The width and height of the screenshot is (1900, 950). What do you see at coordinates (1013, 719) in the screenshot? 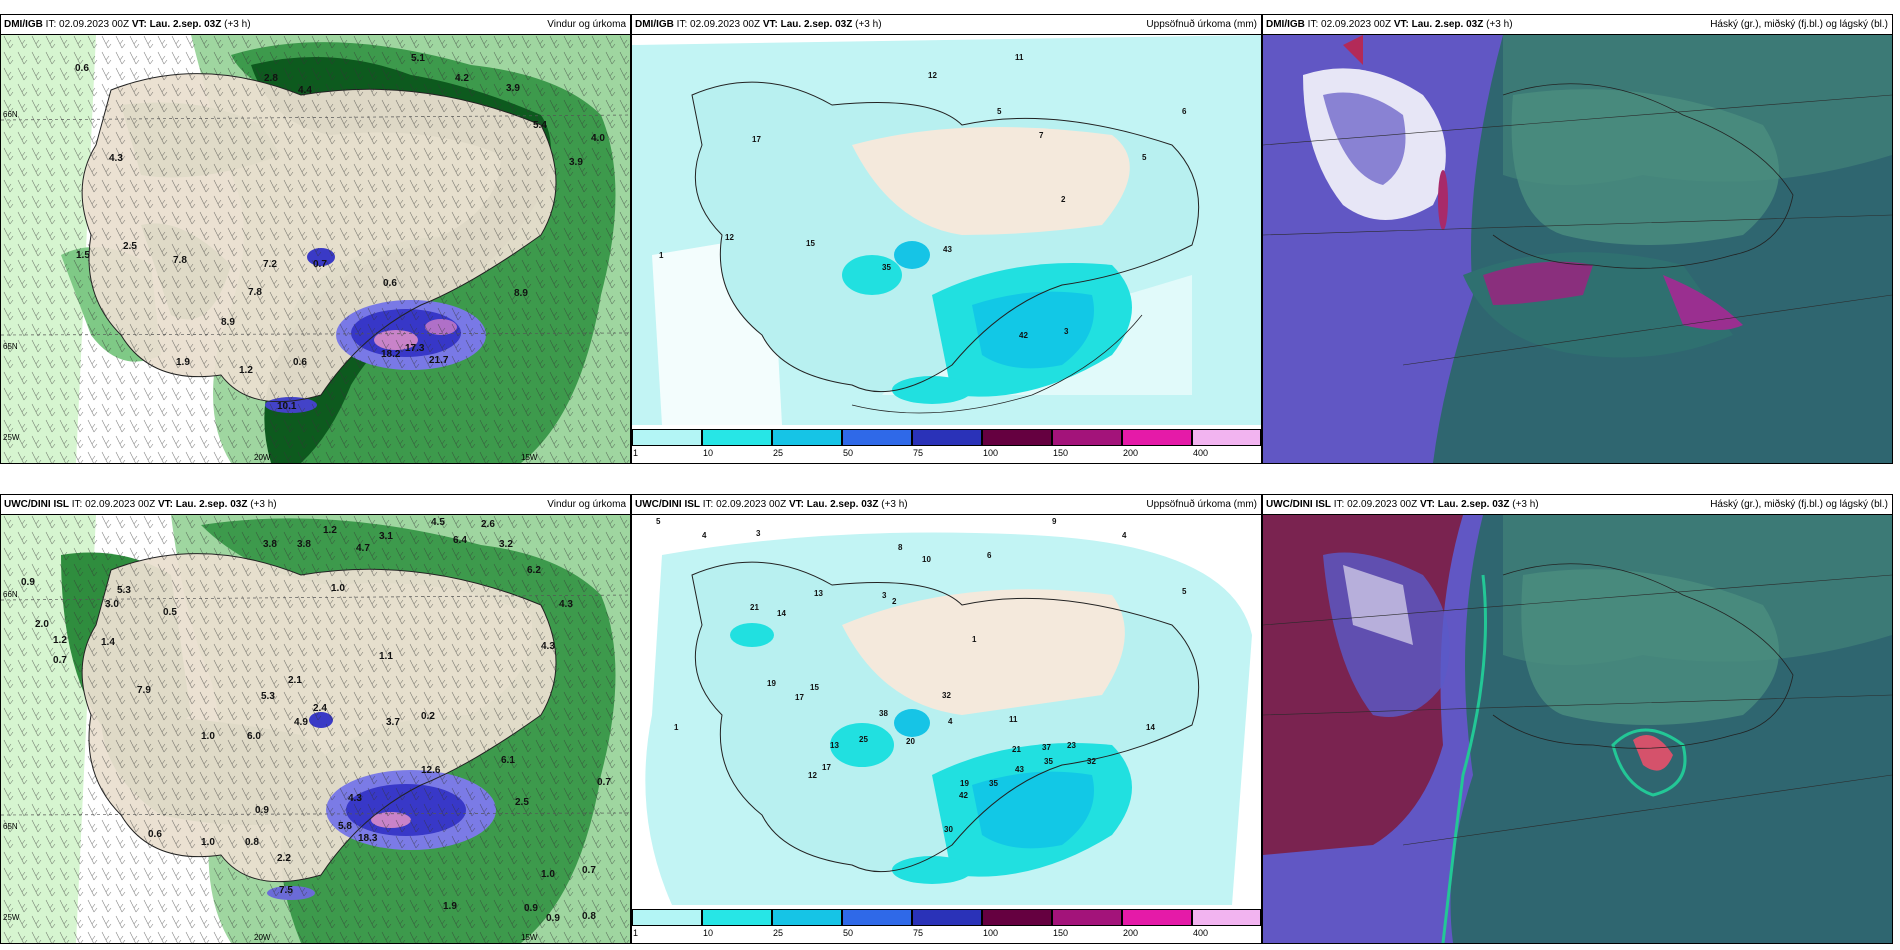
I see `map-label: 11` at bounding box center [1013, 719].